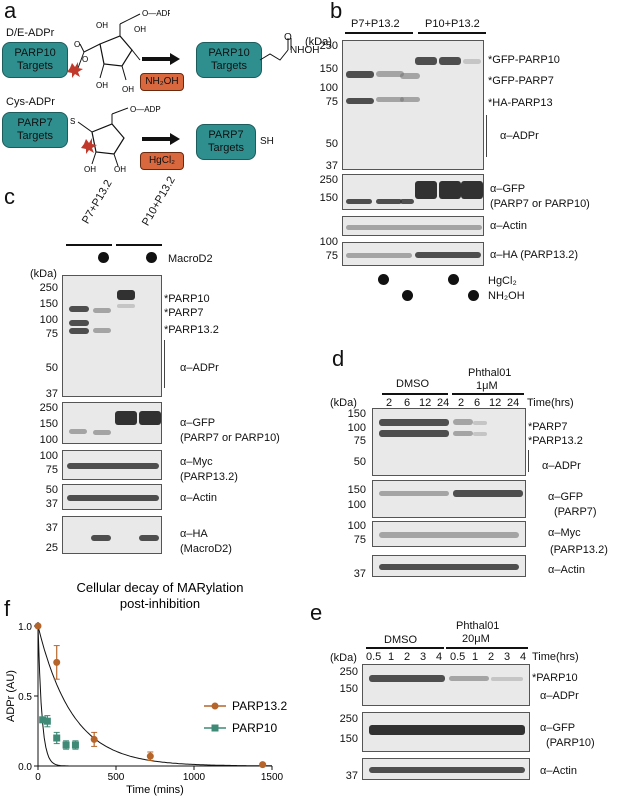 The width and height of the screenshot is (617, 796). What do you see at coordinates (348, 719) in the screenshot?
I see `mw-gfp-250: 250` at bounding box center [348, 719].